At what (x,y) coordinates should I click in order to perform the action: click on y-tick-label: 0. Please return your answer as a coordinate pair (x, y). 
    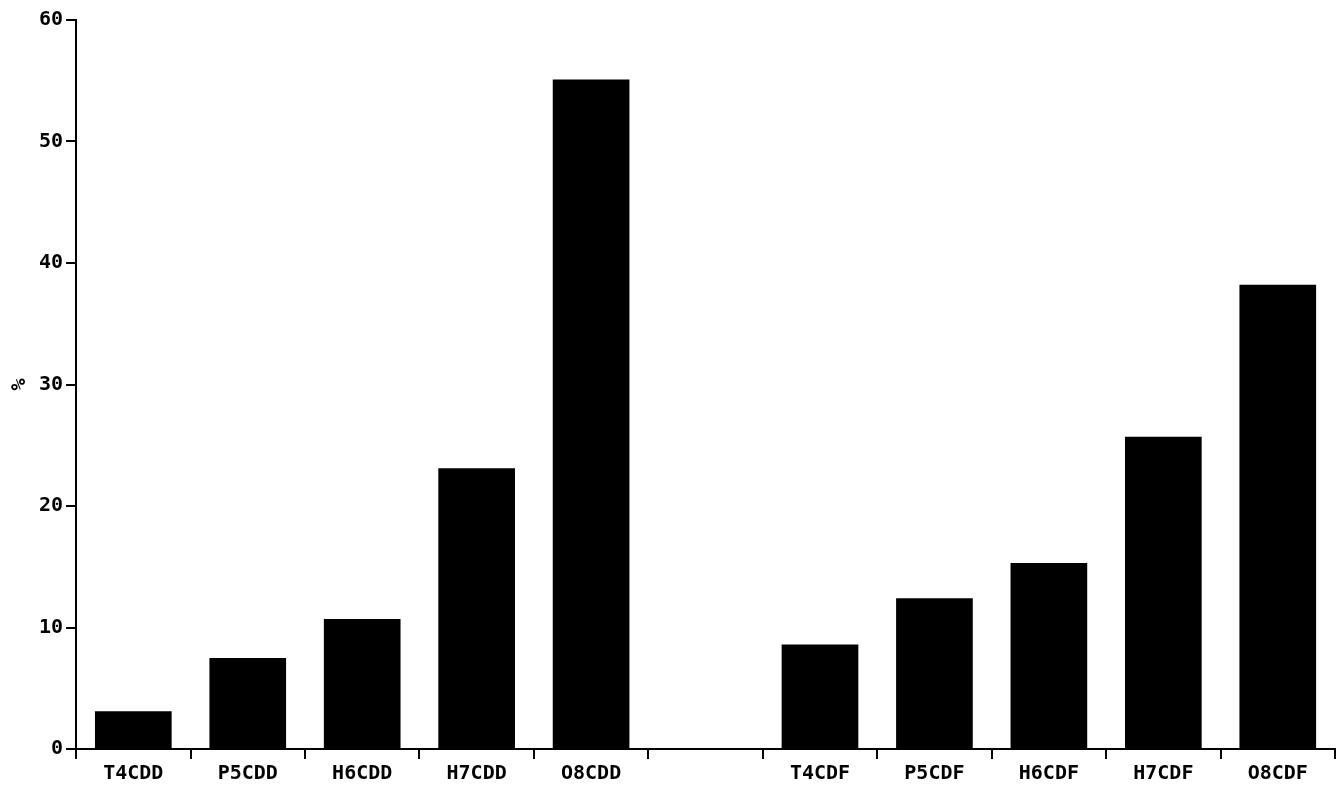
    Looking at the image, I should click on (57, 747).